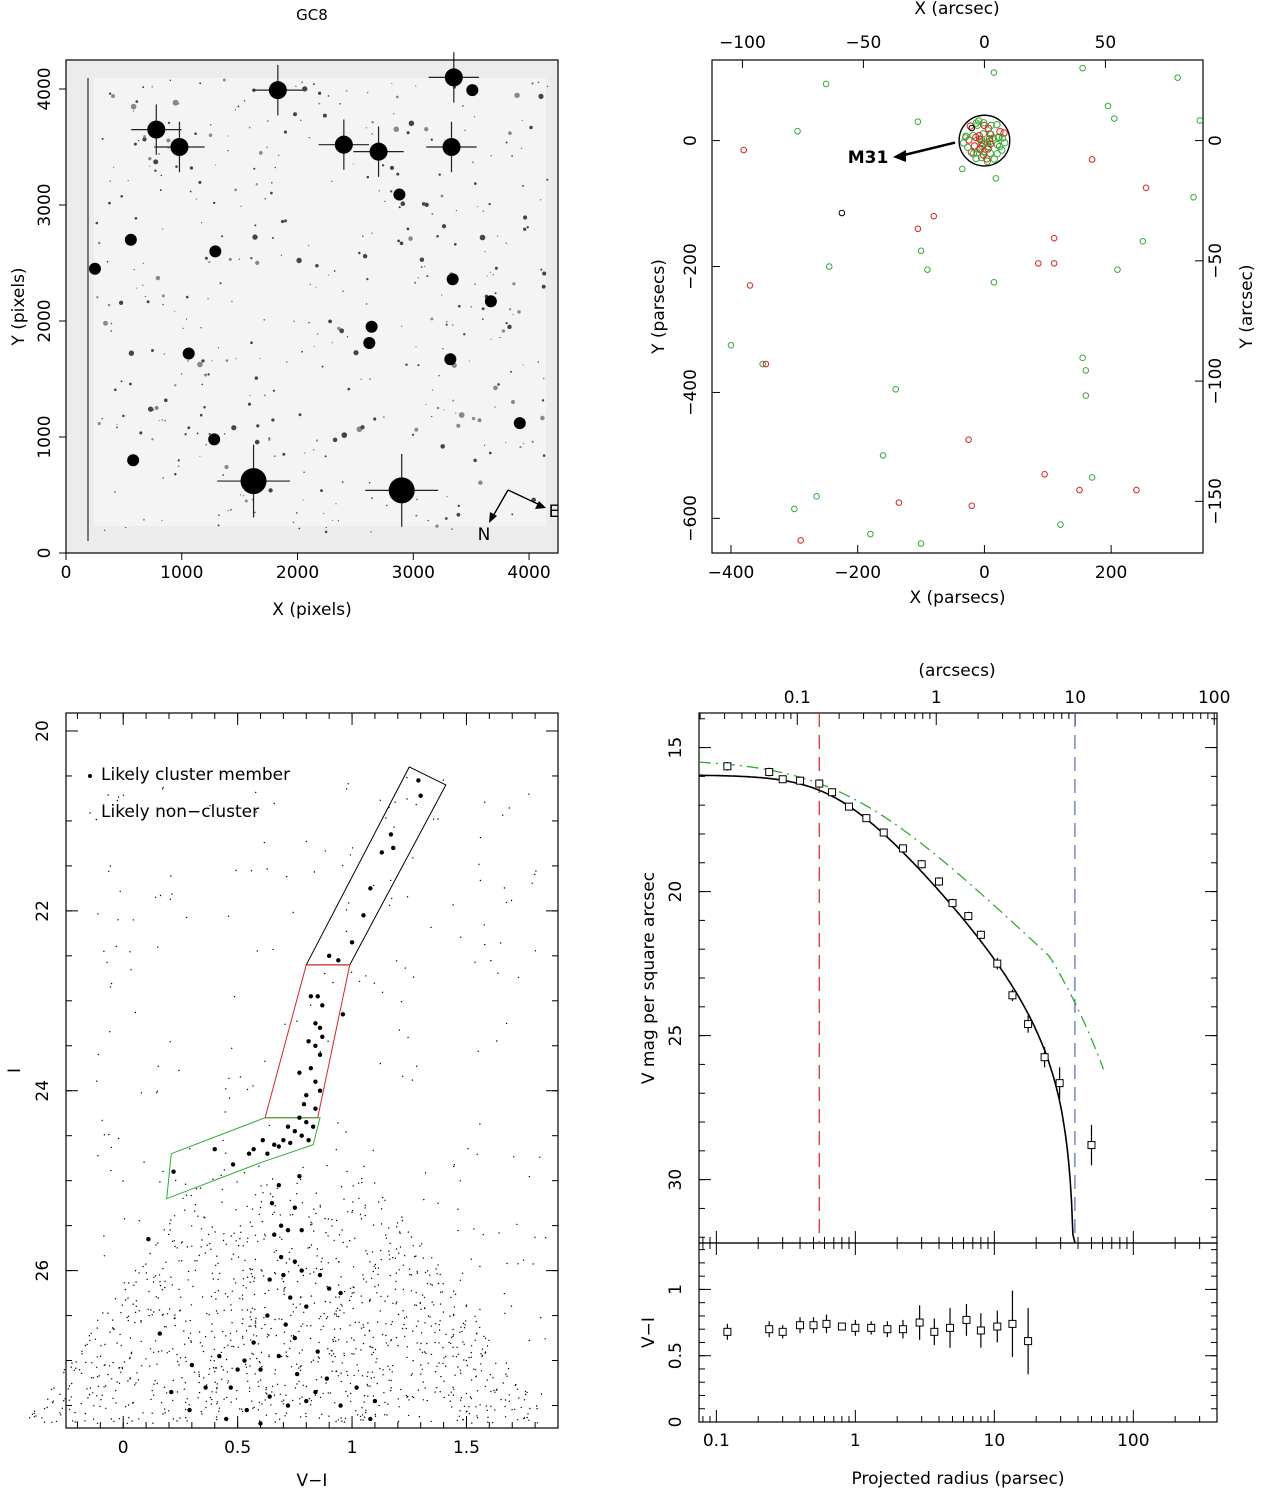  I want to click on tick-label: 10, so click(995, 1441).